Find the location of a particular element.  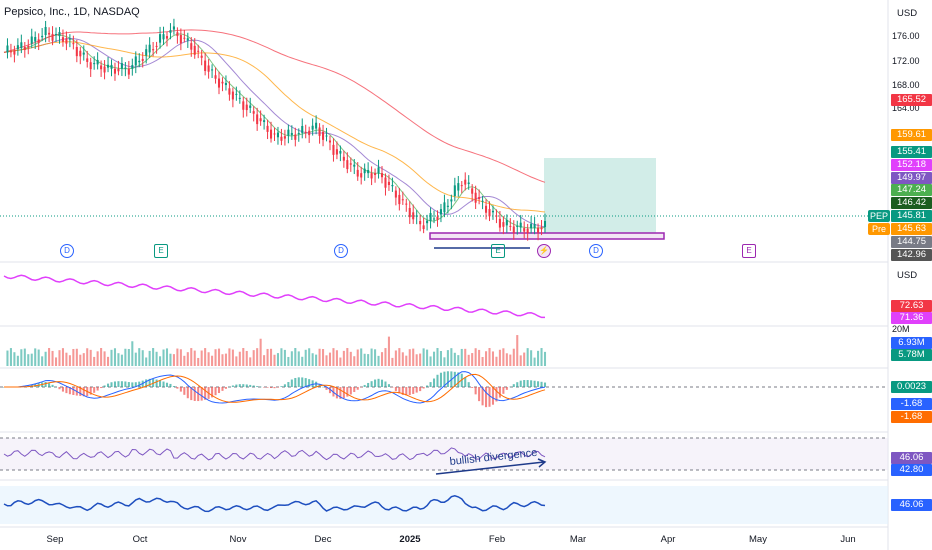

oscillator-line is located at coordinates (274, 296).